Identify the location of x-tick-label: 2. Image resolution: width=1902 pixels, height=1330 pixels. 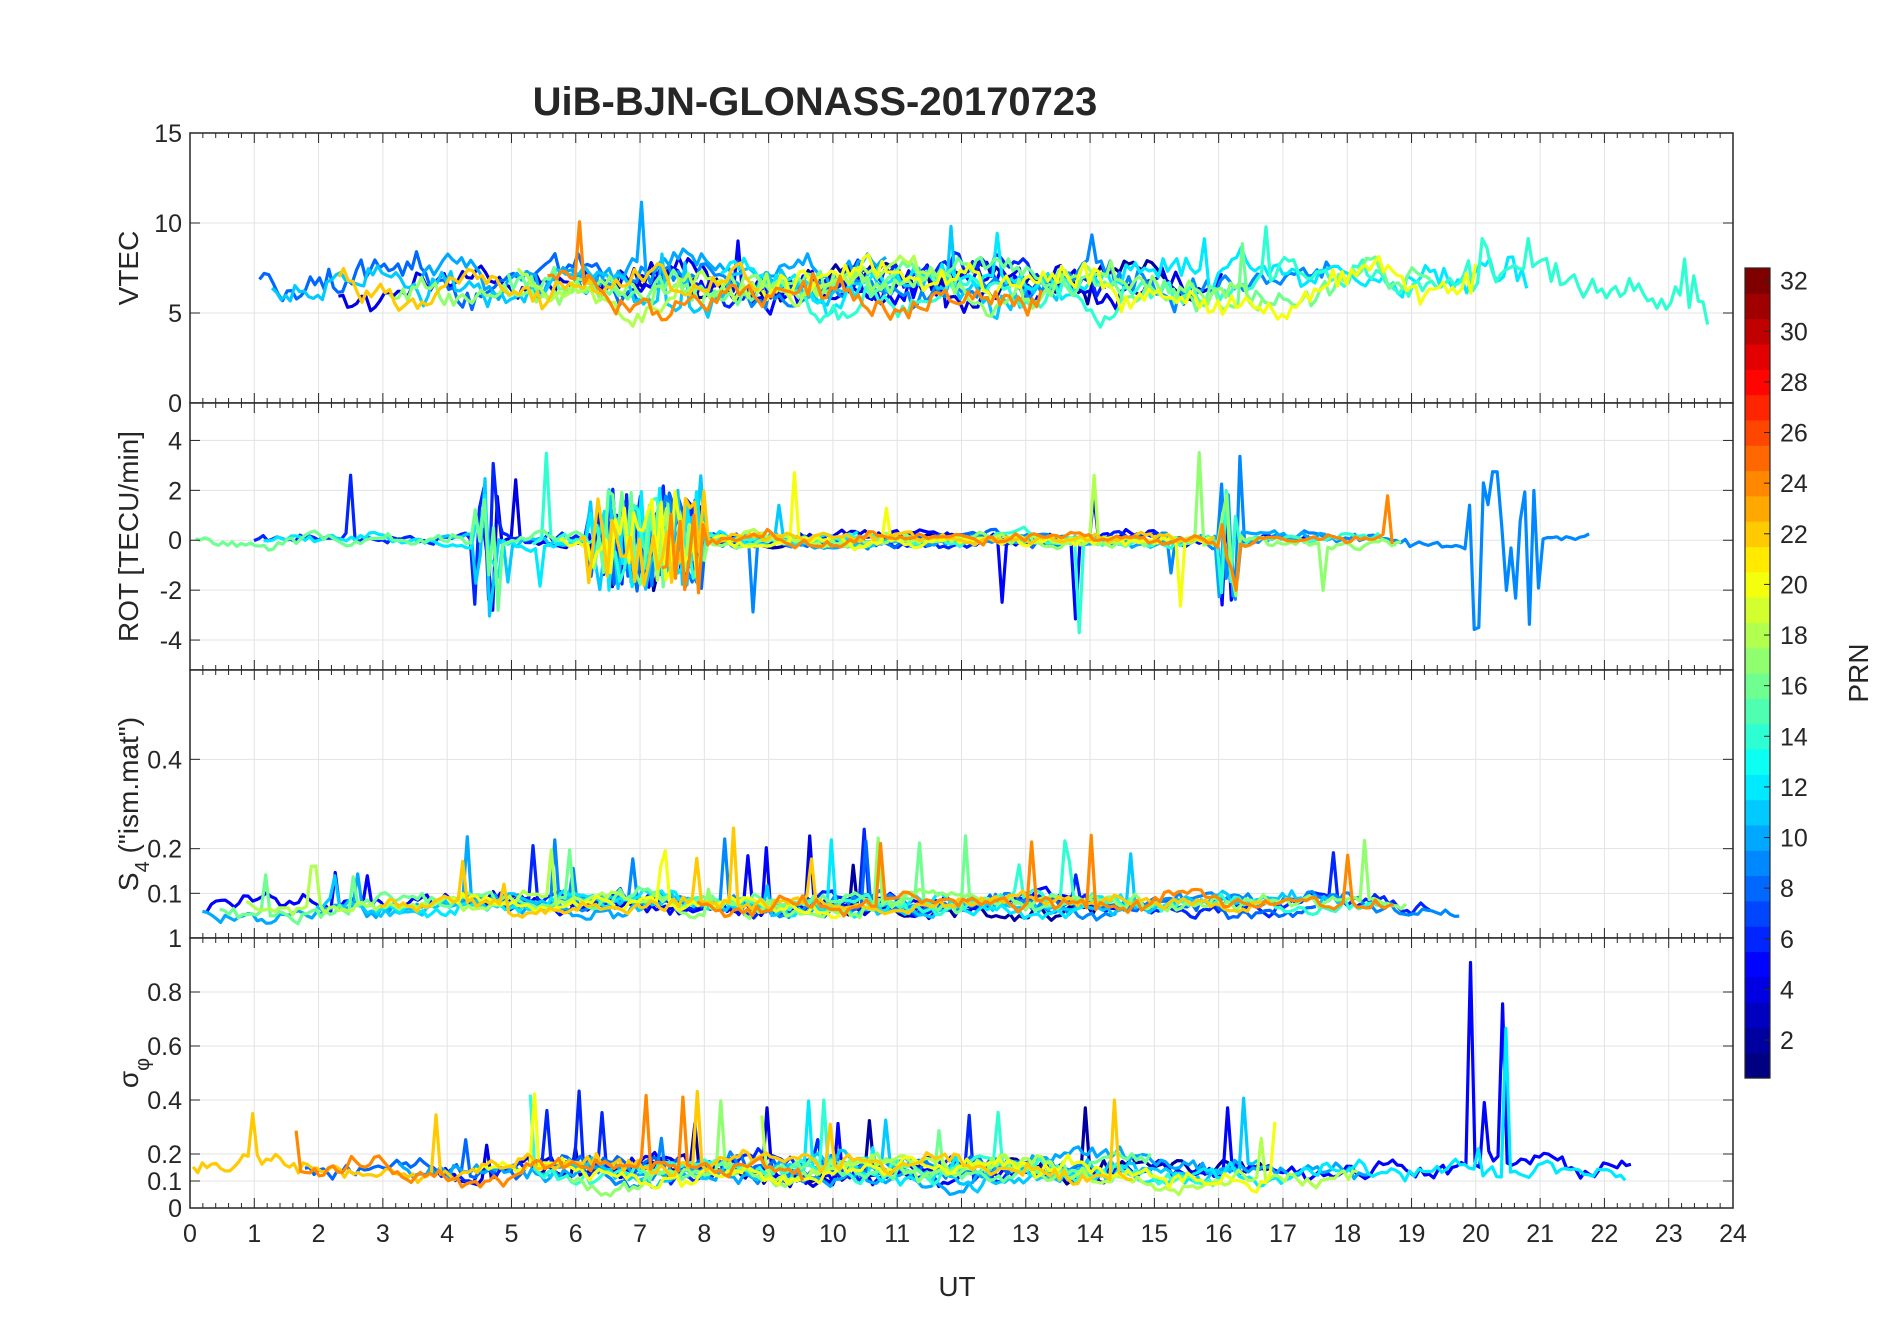
(319, 1234).